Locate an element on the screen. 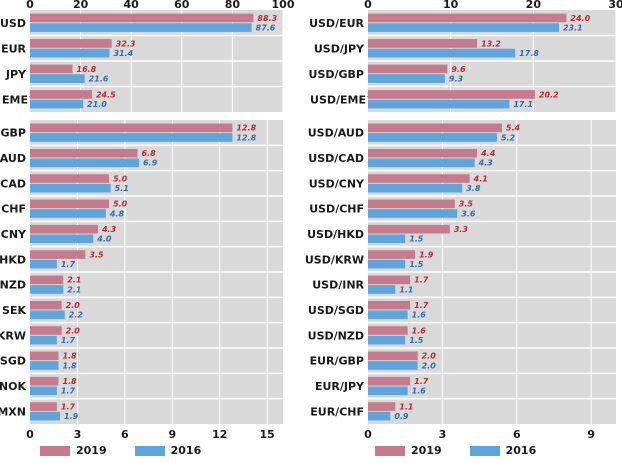  data-label-2016: 31.4 is located at coordinates (123, 53).